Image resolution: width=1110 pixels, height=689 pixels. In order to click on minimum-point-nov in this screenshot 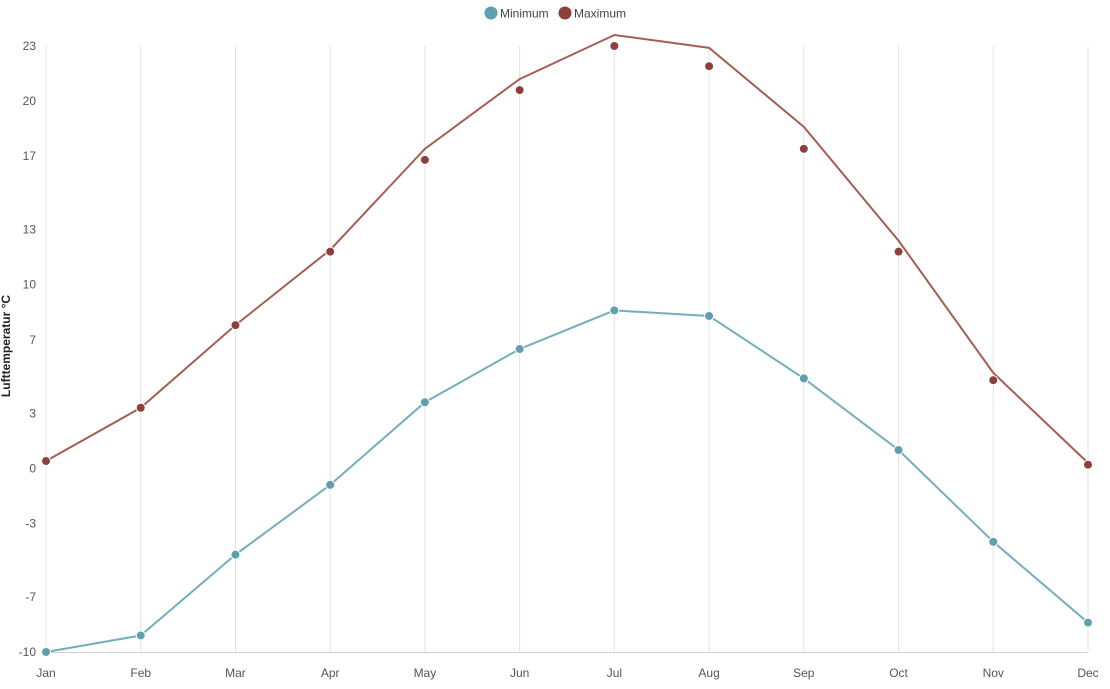, I will do `click(993, 541)`.